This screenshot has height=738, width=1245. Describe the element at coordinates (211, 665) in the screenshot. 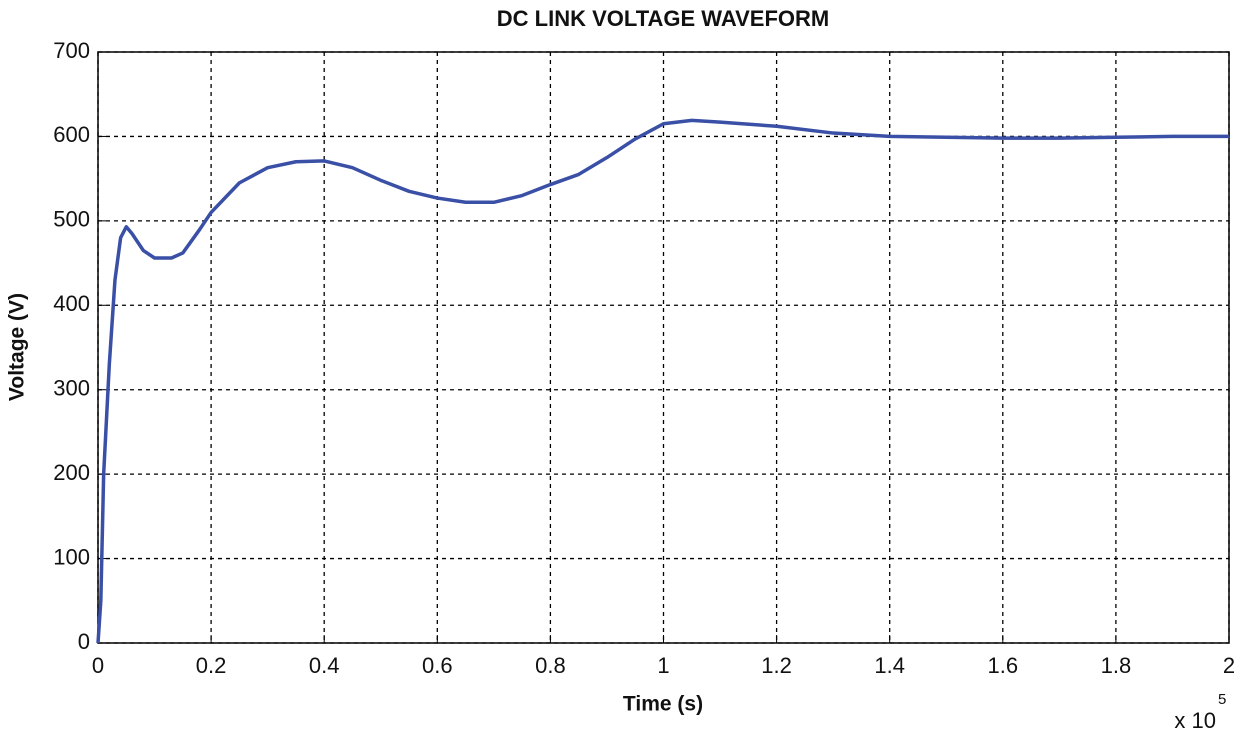

I see `x-tick-label: 0.2` at that location.